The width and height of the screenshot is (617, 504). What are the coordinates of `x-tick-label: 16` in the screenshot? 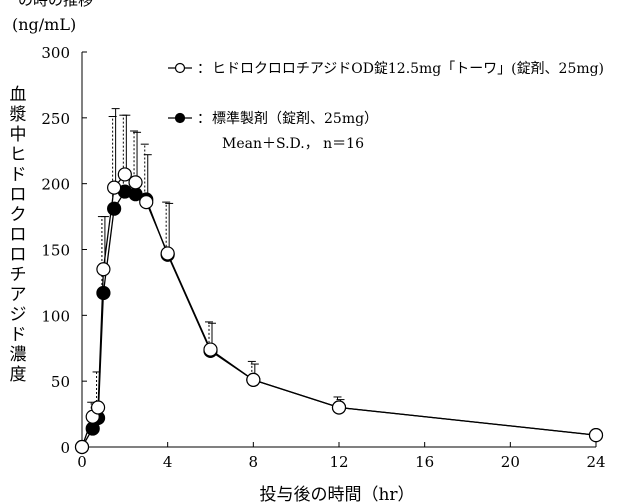 It's located at (424, 462).